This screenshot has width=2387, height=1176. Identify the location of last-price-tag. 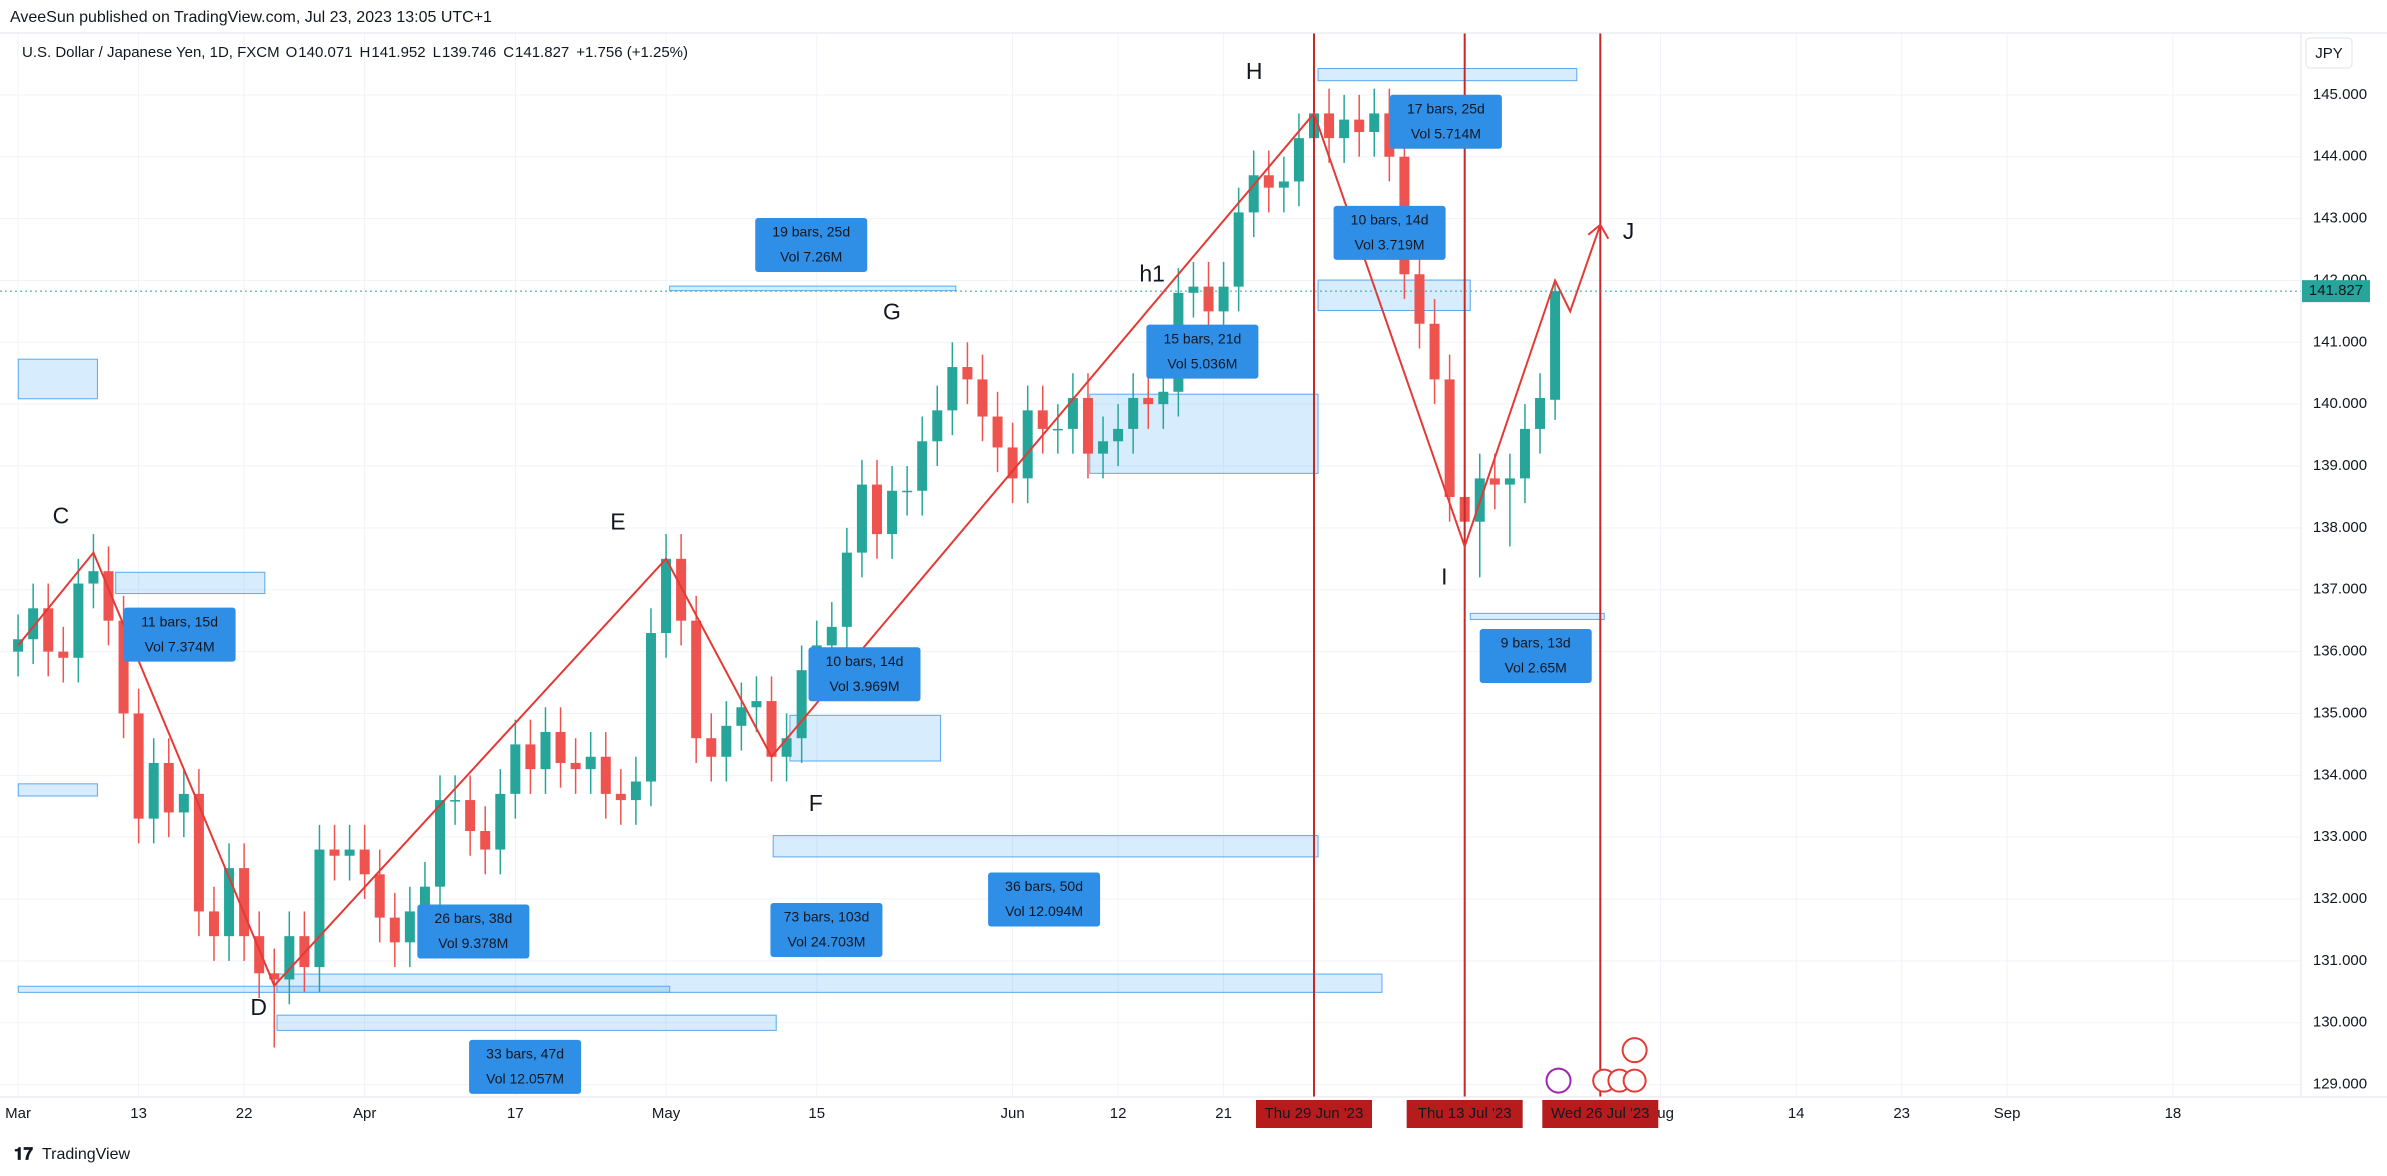
(2336, 291).